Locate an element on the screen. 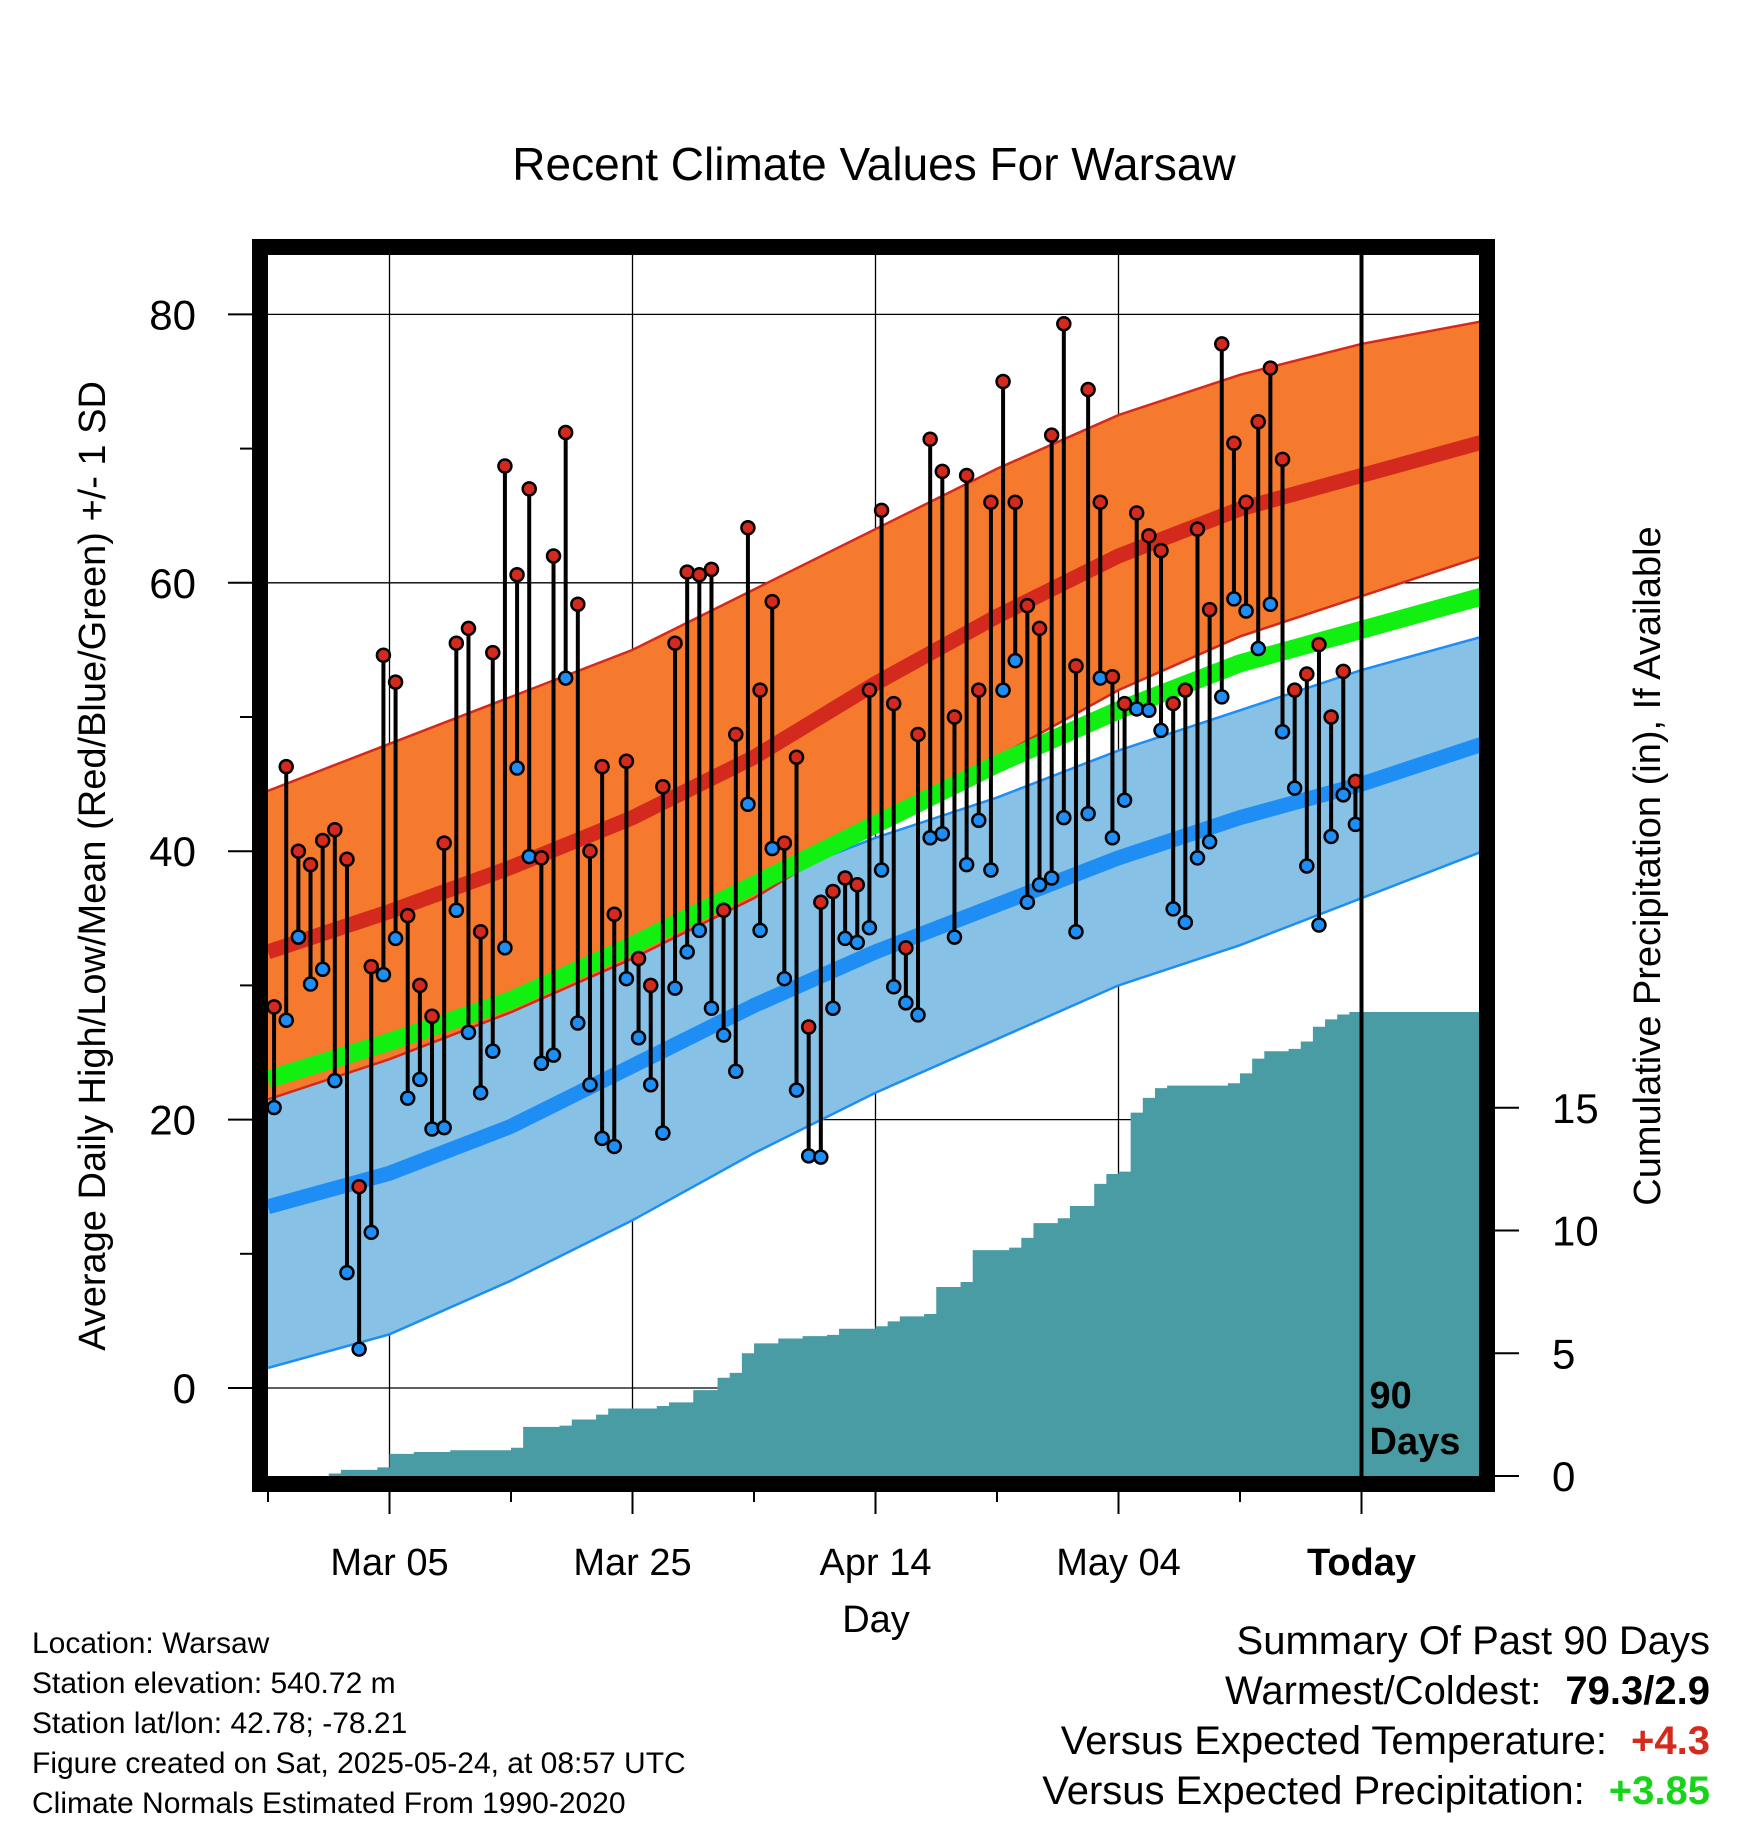 The height and width of the screenshot is (1828, 1748). location-text: Location: Warsaw is located at coordinates (151, 1643).